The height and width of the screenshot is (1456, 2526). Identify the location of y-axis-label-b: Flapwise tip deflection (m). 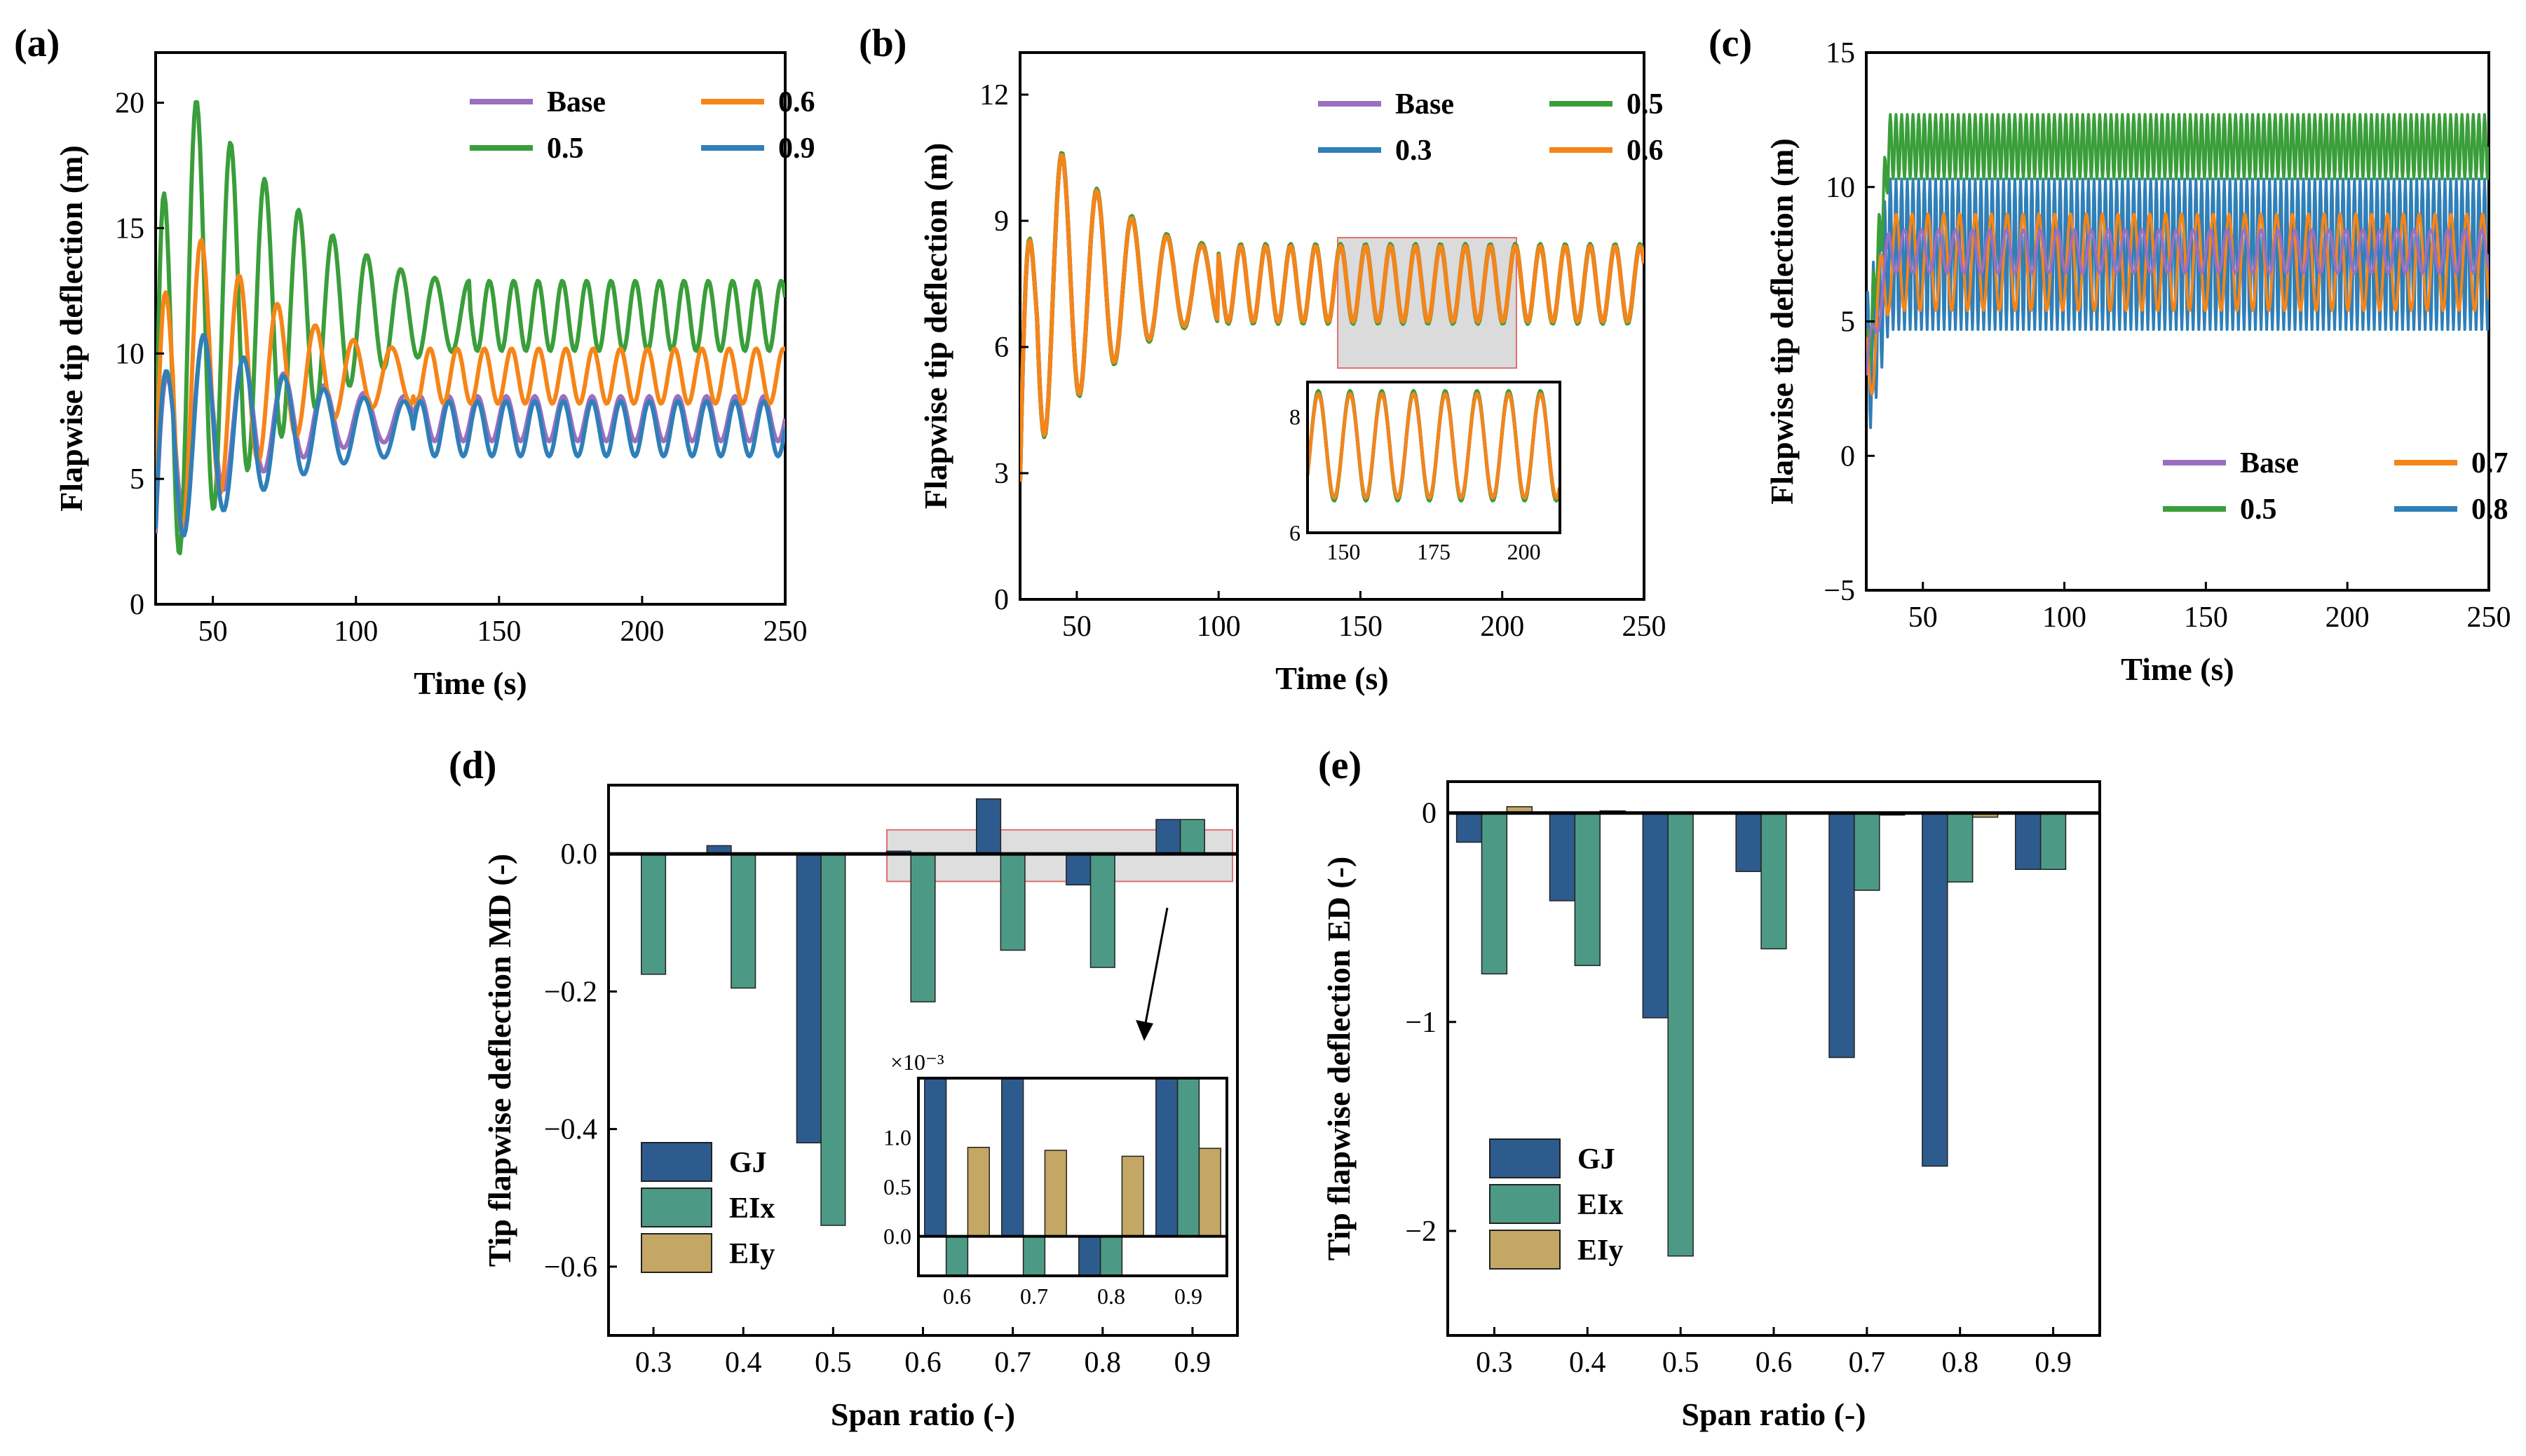
(935, 326).